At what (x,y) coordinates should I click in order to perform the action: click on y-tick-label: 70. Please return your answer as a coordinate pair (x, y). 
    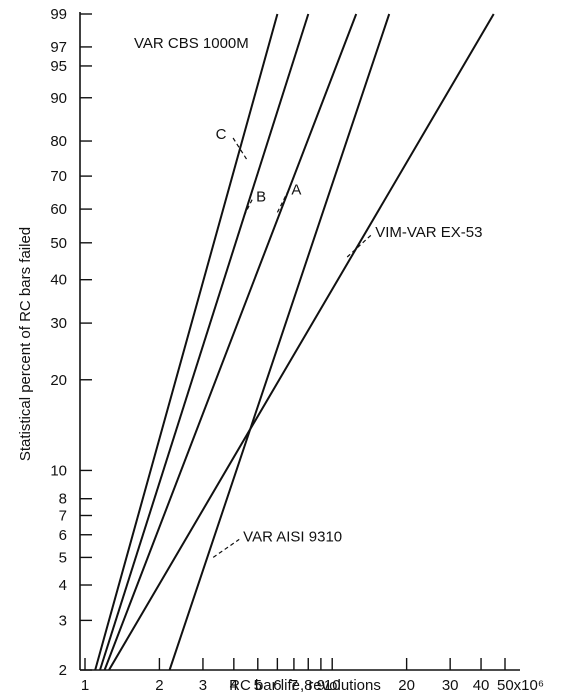
    Looking at the image, I should click on (58, 176).